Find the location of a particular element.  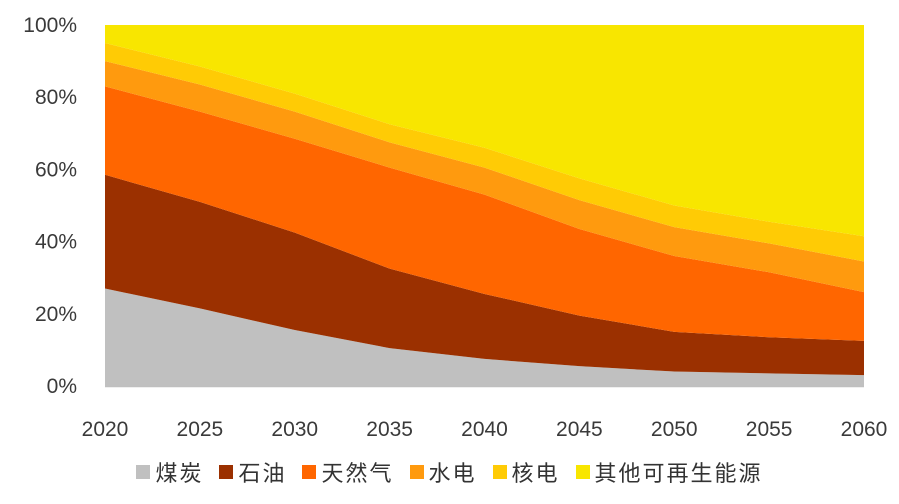

legend-item: 石油 is located at coordinates (252, 472).